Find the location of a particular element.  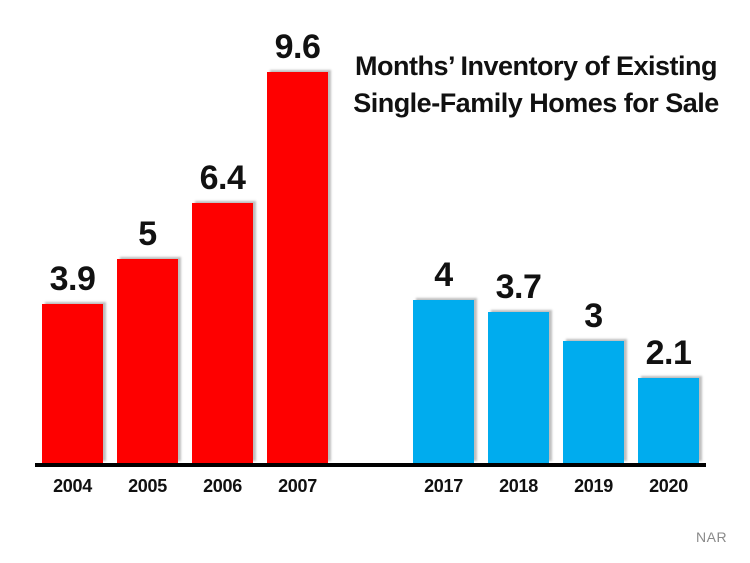

bar-2006 is located at coordinates (222, 333).